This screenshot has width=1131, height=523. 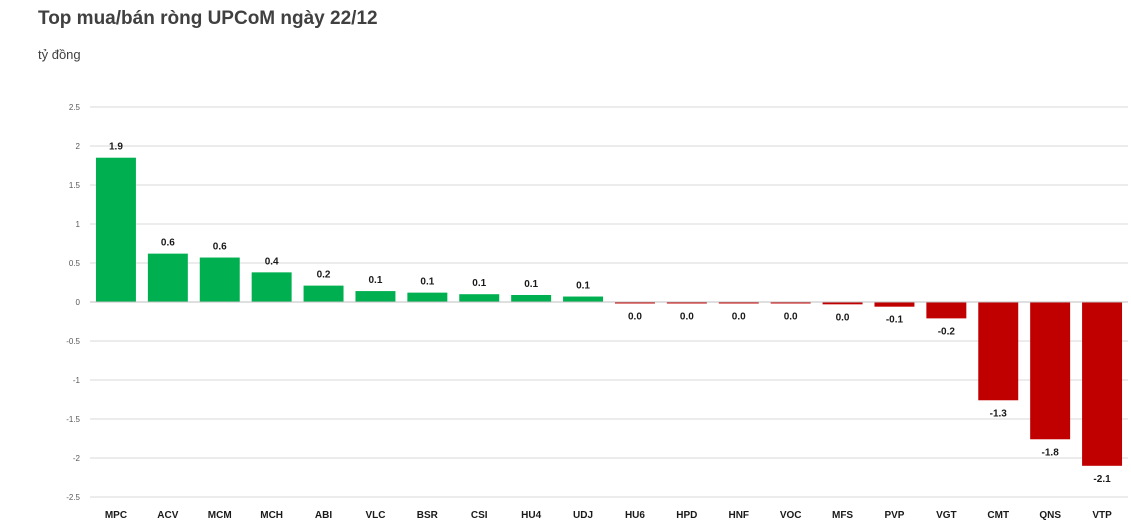 What do you see at coordinates (895, 320) in the screenshot?
I see `data-label: -0.1` at bounding box center [895, 320].